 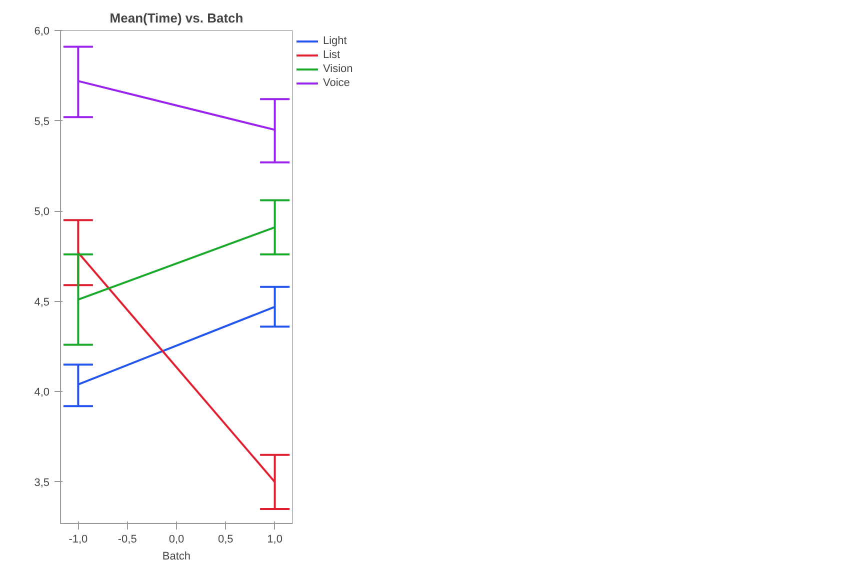 What do you see at coordinates (42, 32) in the screenshot?
I see `y-tick-label: 6,0` at bounding box center [42, 32].